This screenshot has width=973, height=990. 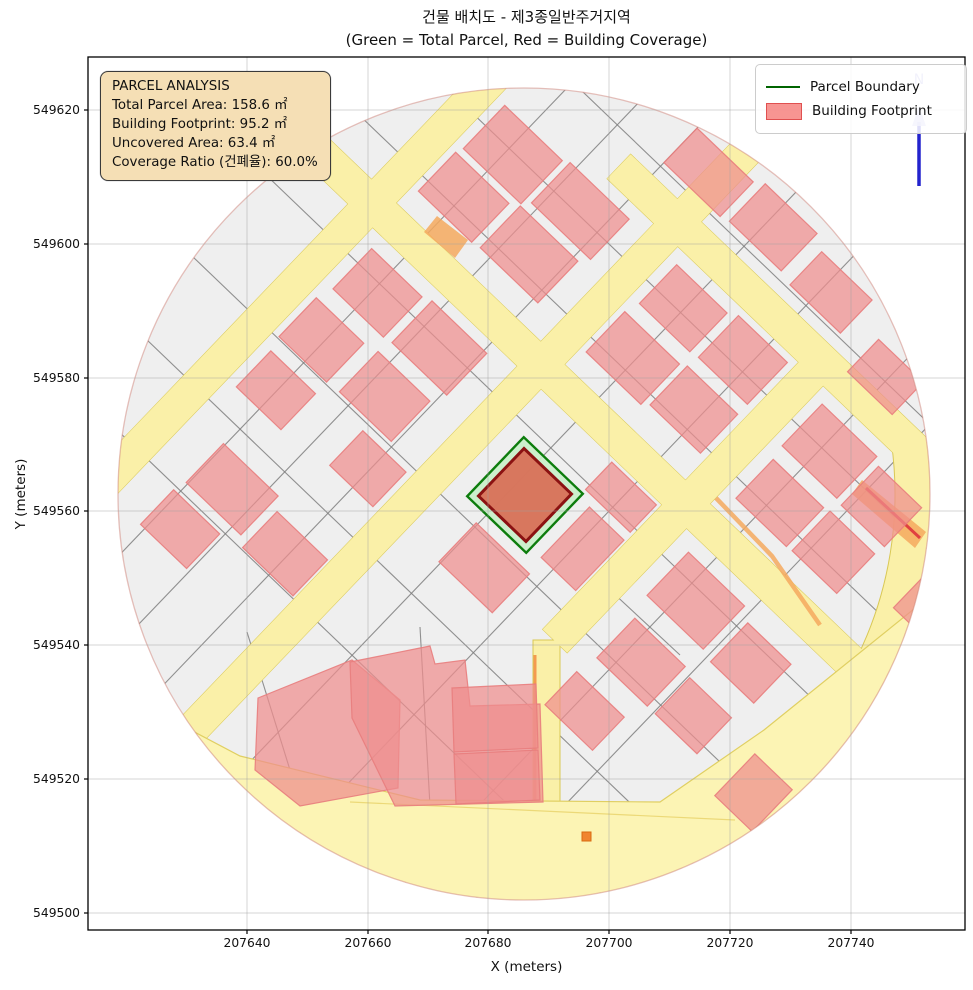 I want to click on legend: Parcel Boundary Building Footprint, so click(x=861, y=99).